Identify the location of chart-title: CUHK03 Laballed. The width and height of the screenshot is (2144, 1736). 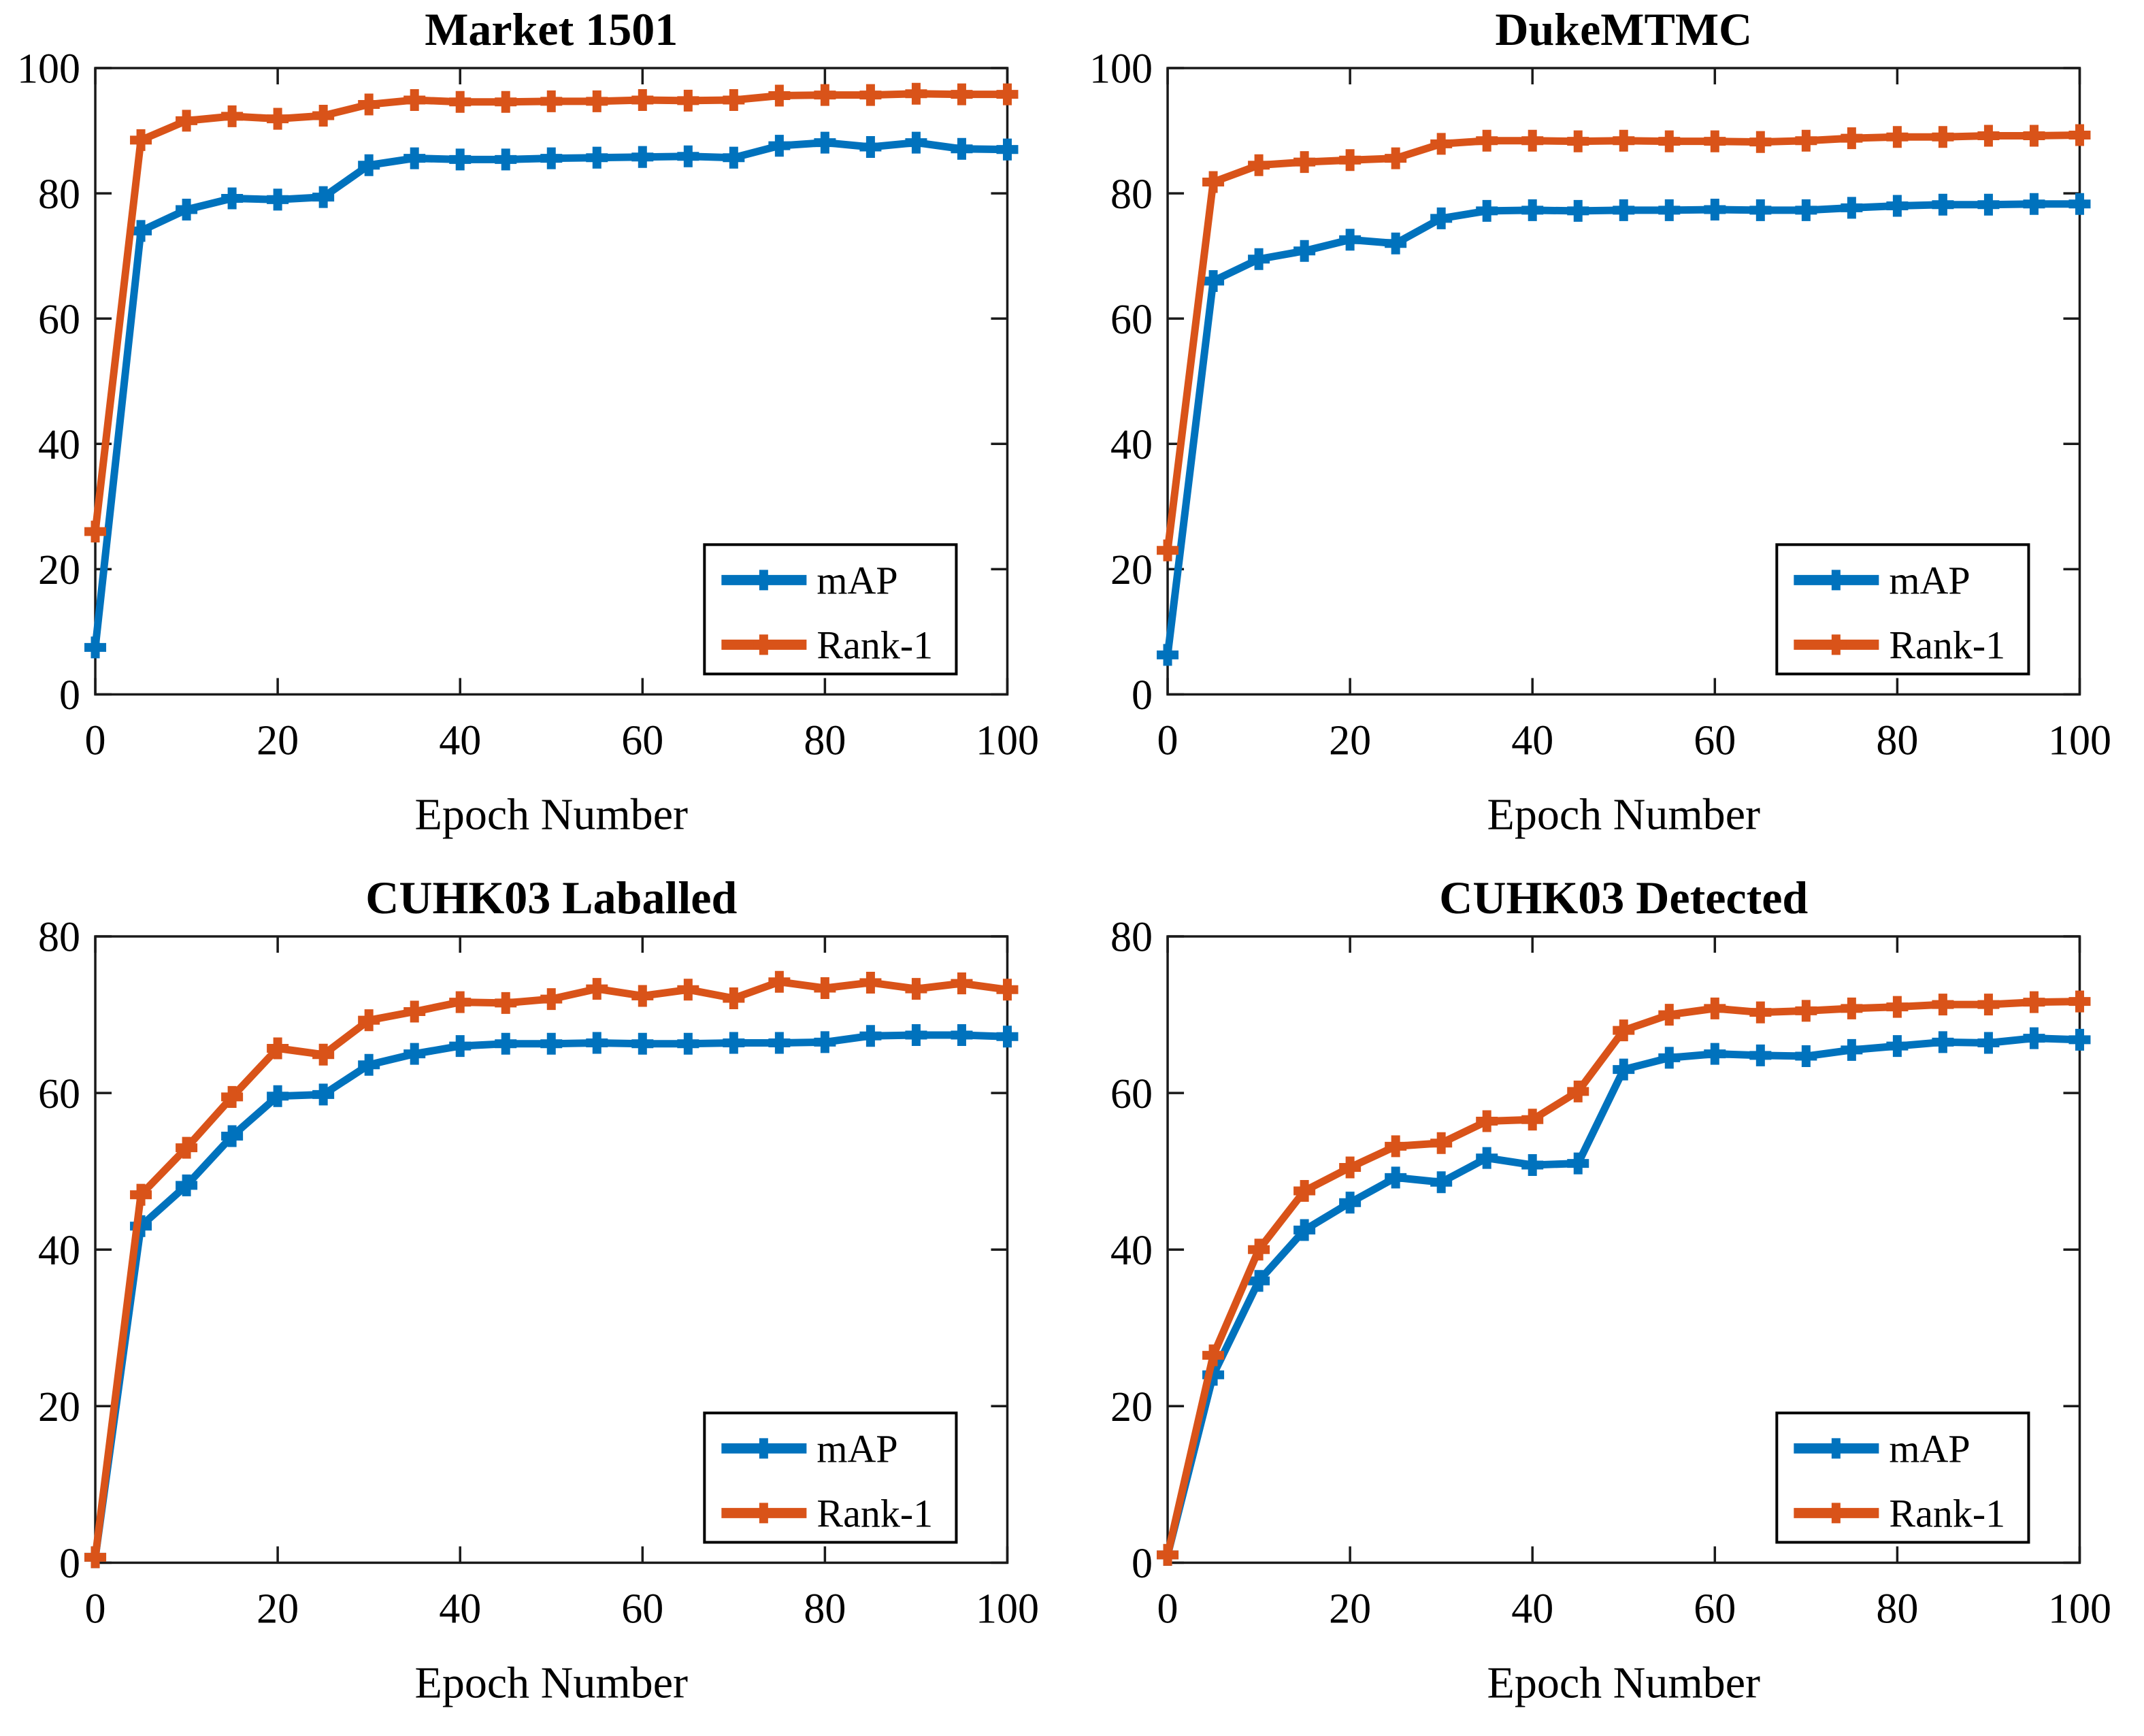
(551, 897).